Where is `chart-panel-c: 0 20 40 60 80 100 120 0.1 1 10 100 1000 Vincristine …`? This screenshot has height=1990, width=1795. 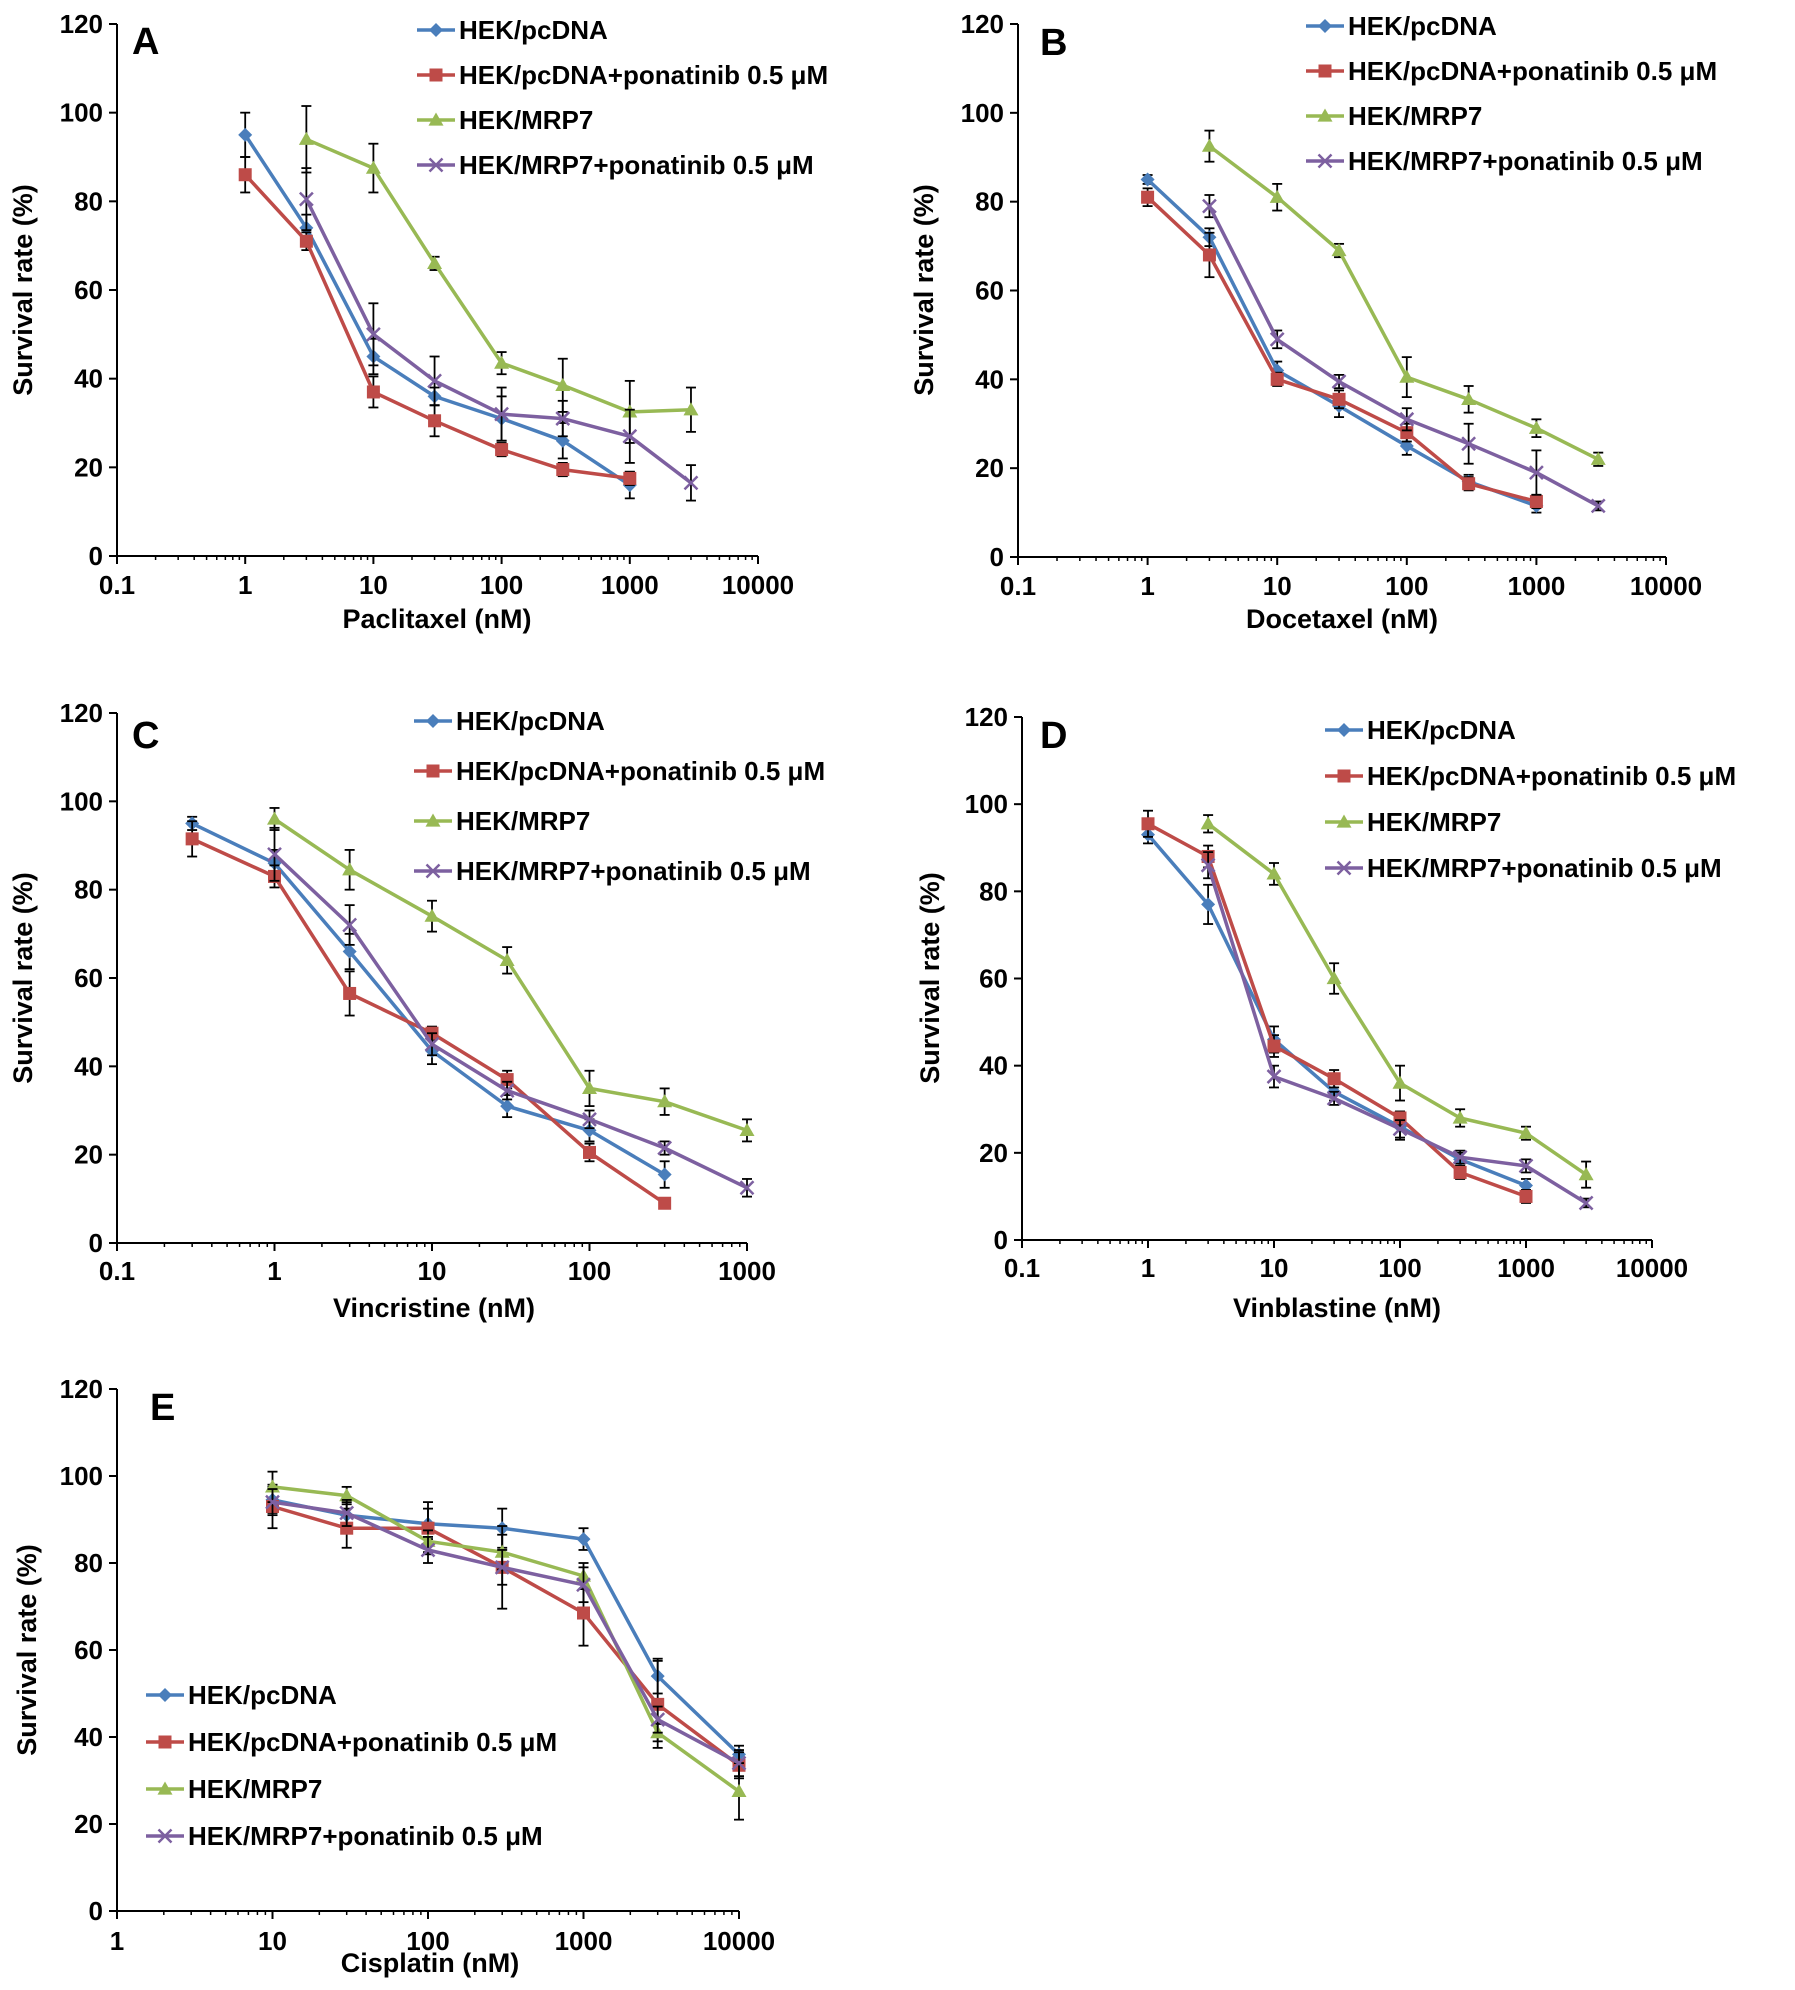 chart-panel-c: 0 20 40 60 80 100 120 0.1 1 10 100 1000 Vincristine … is located at coordinates (416, 1010).